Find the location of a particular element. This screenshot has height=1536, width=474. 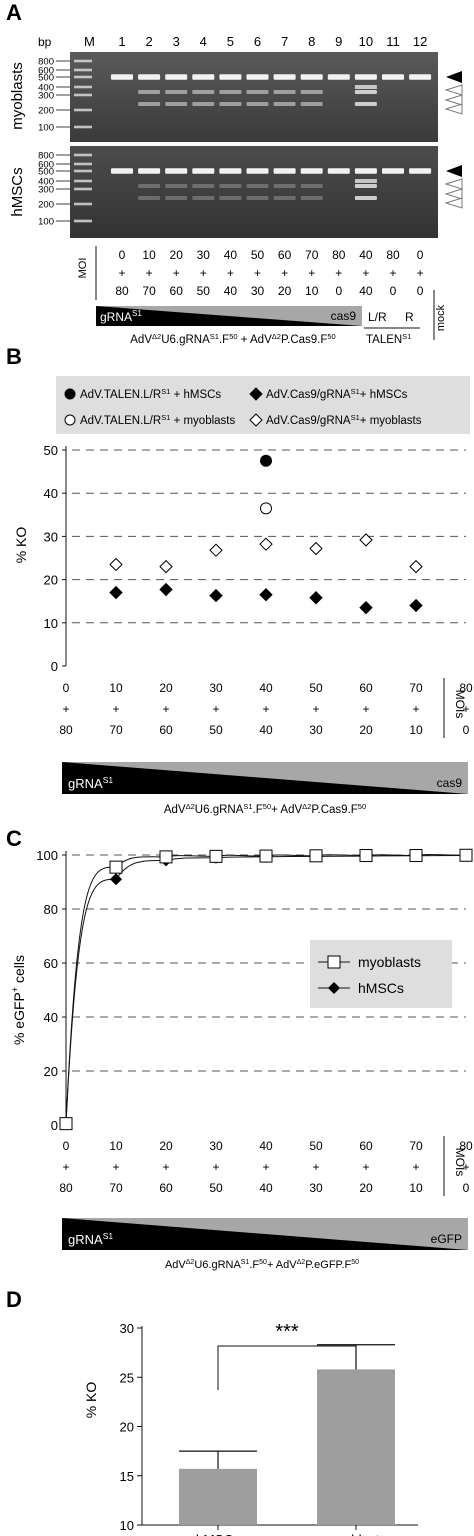

significance-stars: *** is located at coordinates (287, 1332).